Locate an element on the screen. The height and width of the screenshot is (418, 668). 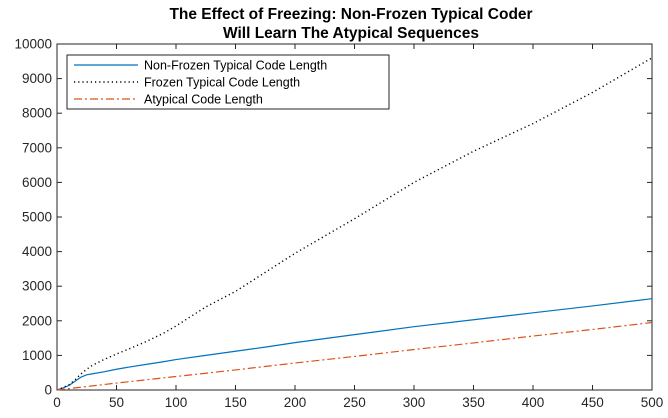
x-tick-label: 100 is located at coordinates (176, 402).